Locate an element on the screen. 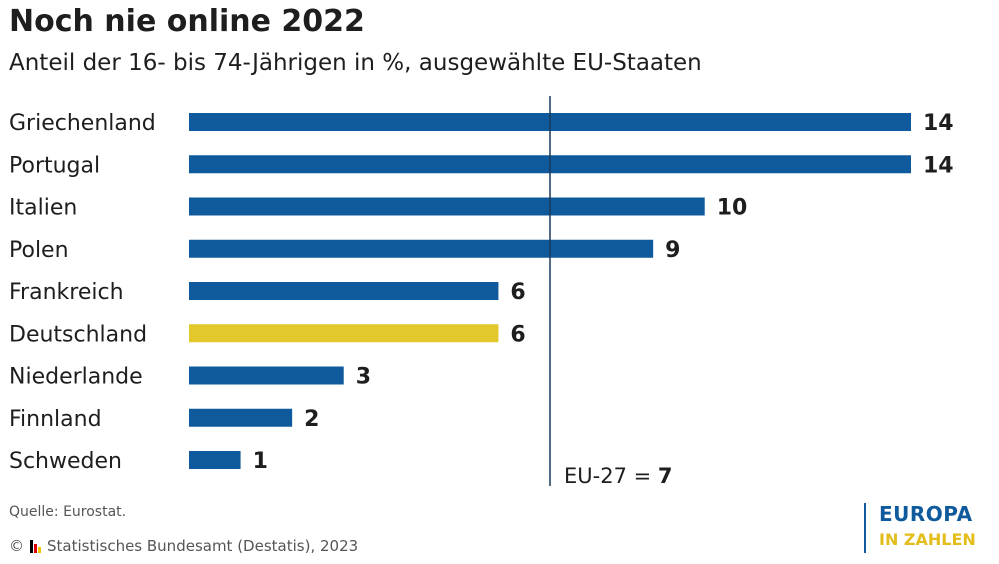 The image size is (999, 564). category-label: Finnland is located at coordinates (55, 419).